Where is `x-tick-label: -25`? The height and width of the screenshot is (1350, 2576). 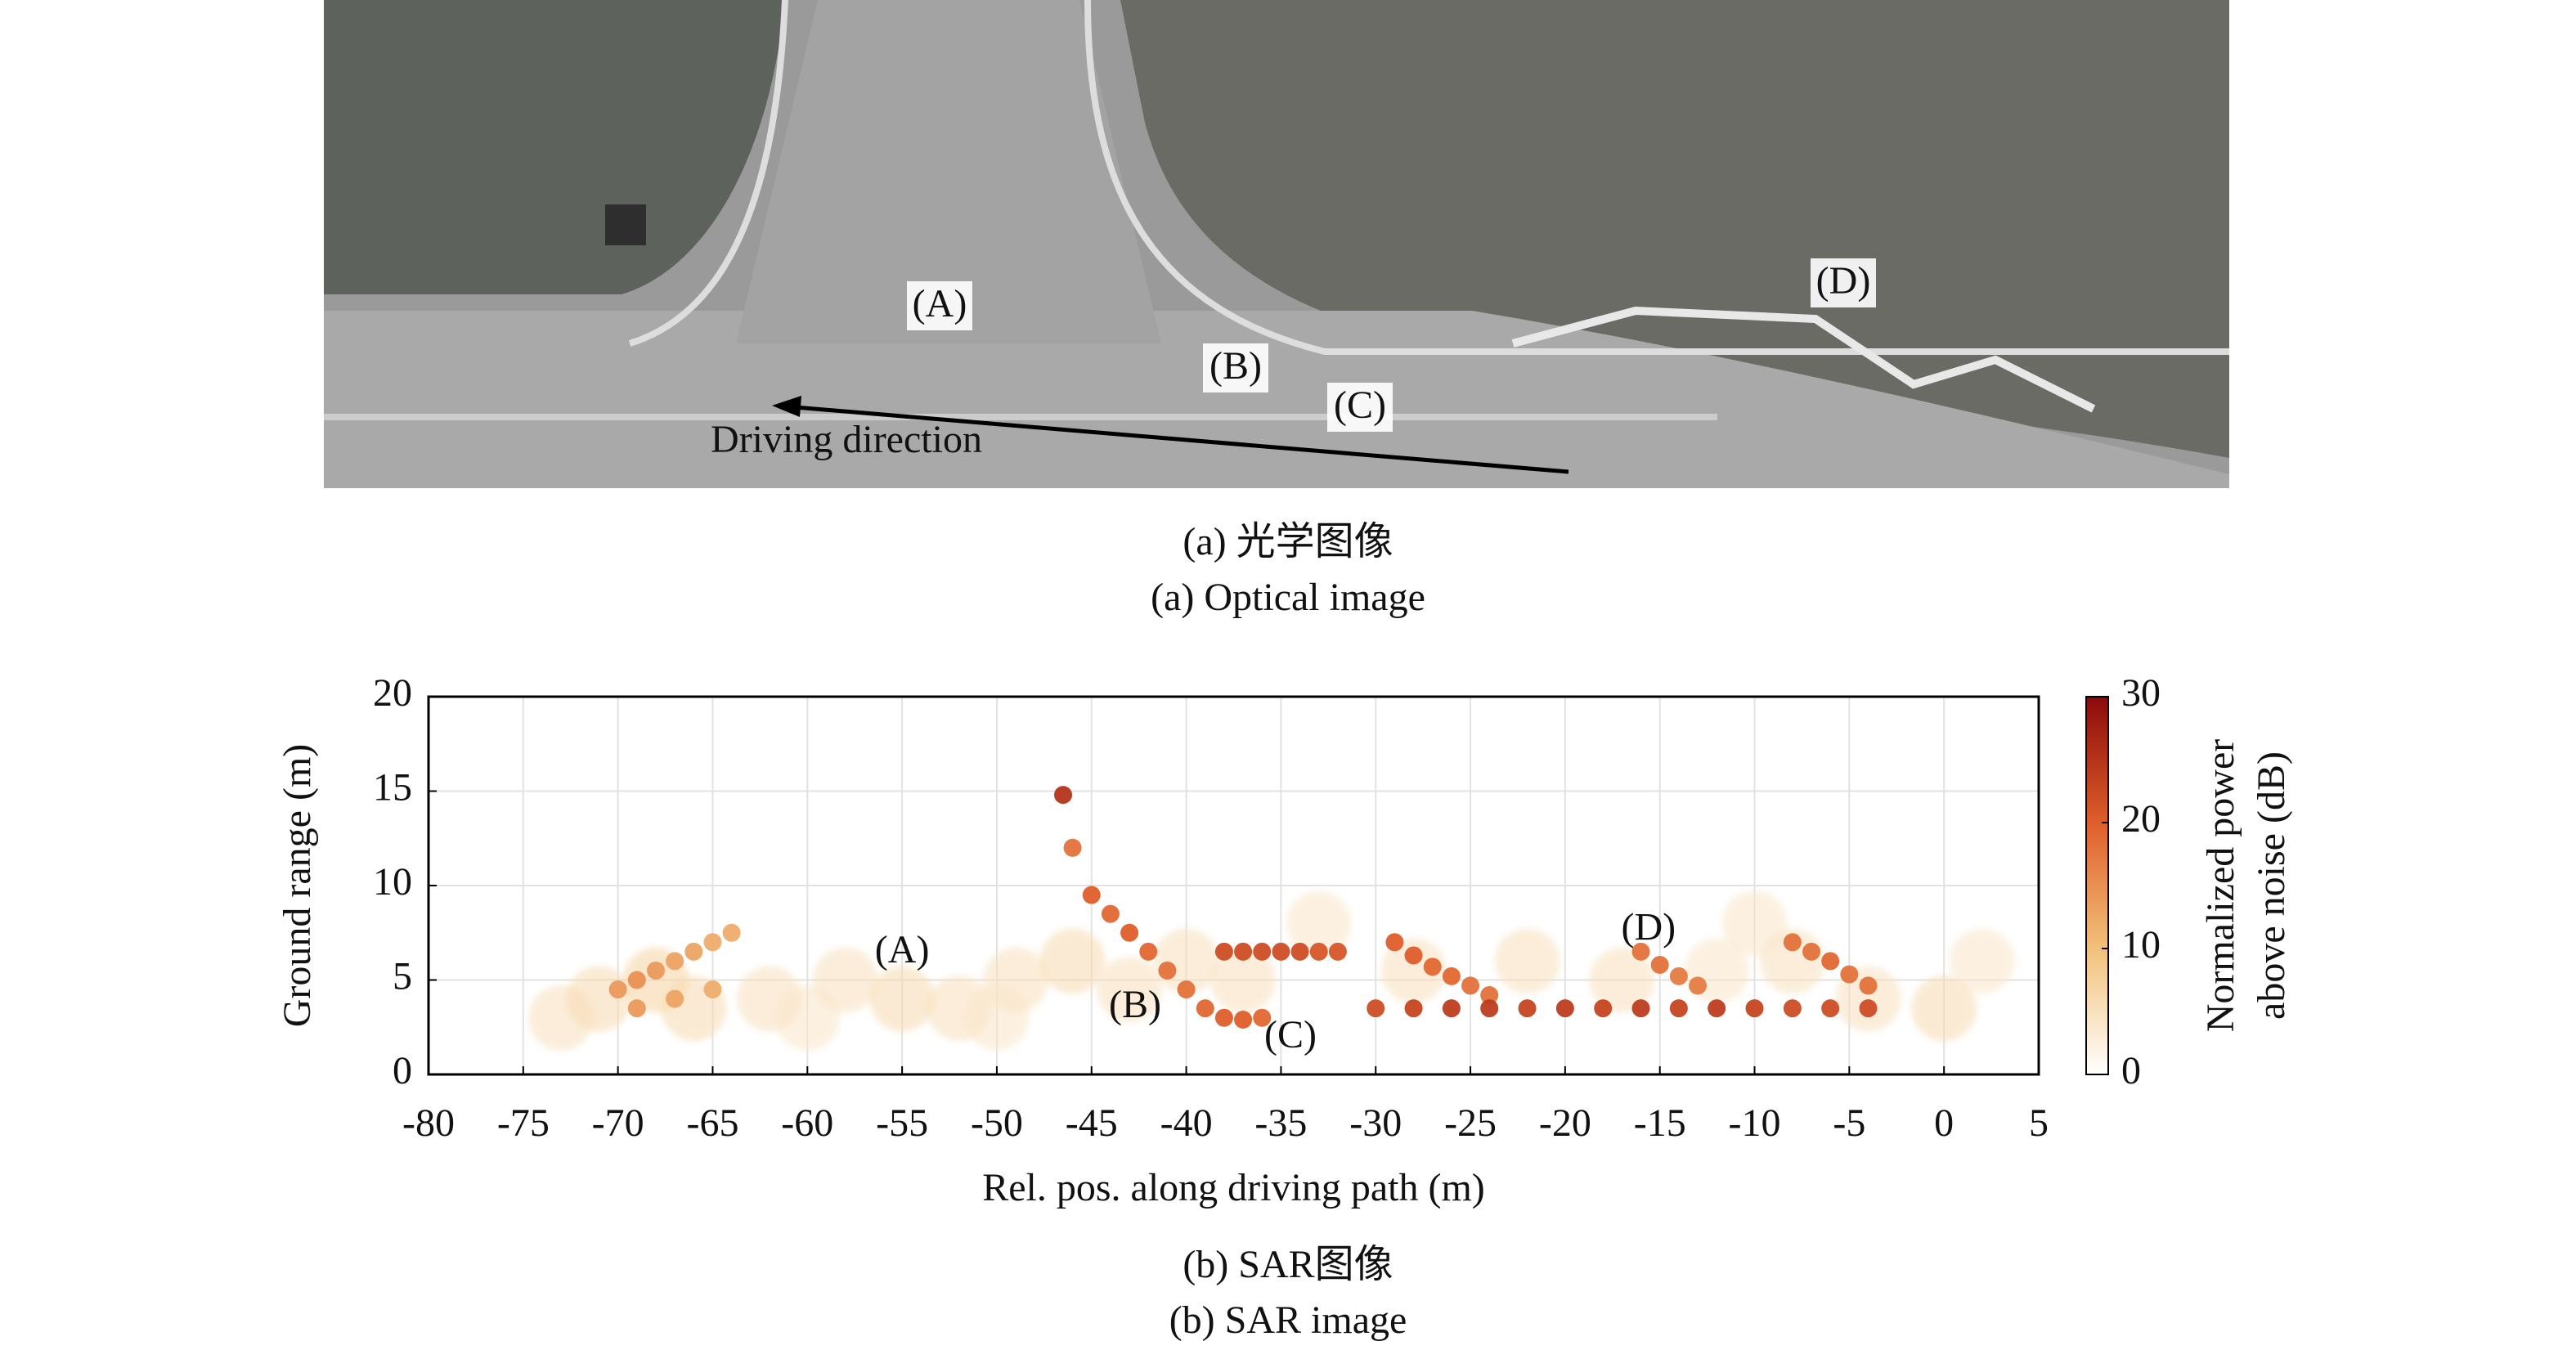
x-tick-label: -25 is located at coordinates (1470, 1123).